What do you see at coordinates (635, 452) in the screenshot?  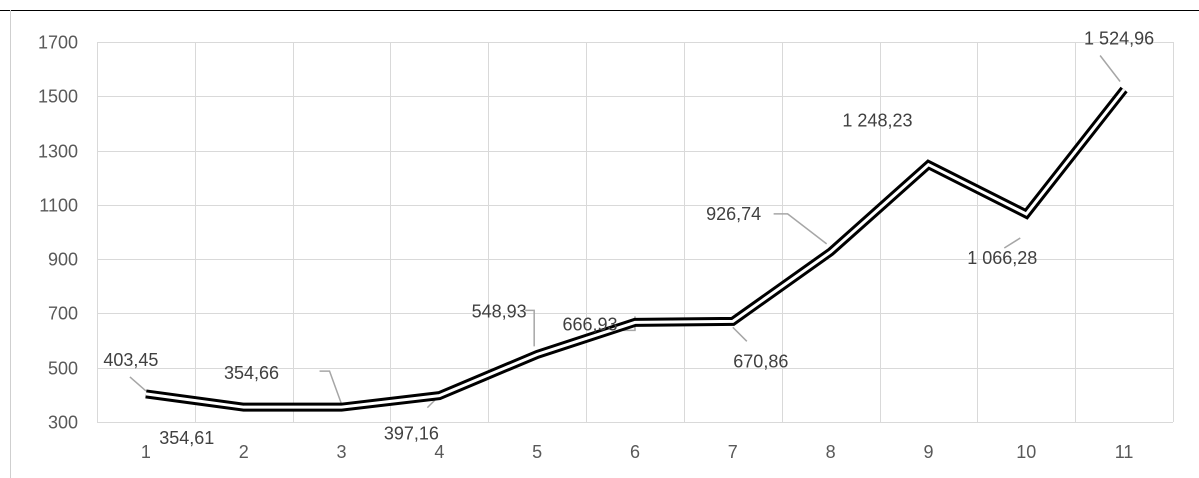 I see `x-tick-label: 6` at bounding box center [635, 452].